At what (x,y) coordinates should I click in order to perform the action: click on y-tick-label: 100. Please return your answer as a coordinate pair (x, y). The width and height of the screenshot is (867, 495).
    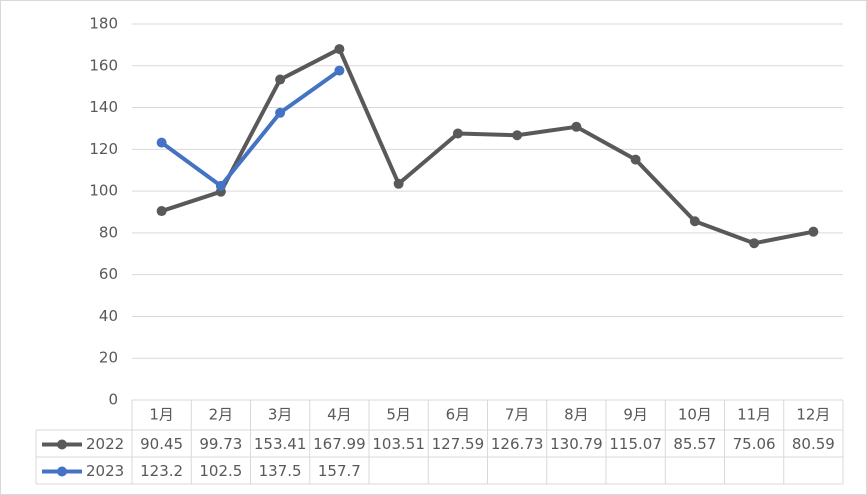
    Looking at the image, I should click on (103, 191).